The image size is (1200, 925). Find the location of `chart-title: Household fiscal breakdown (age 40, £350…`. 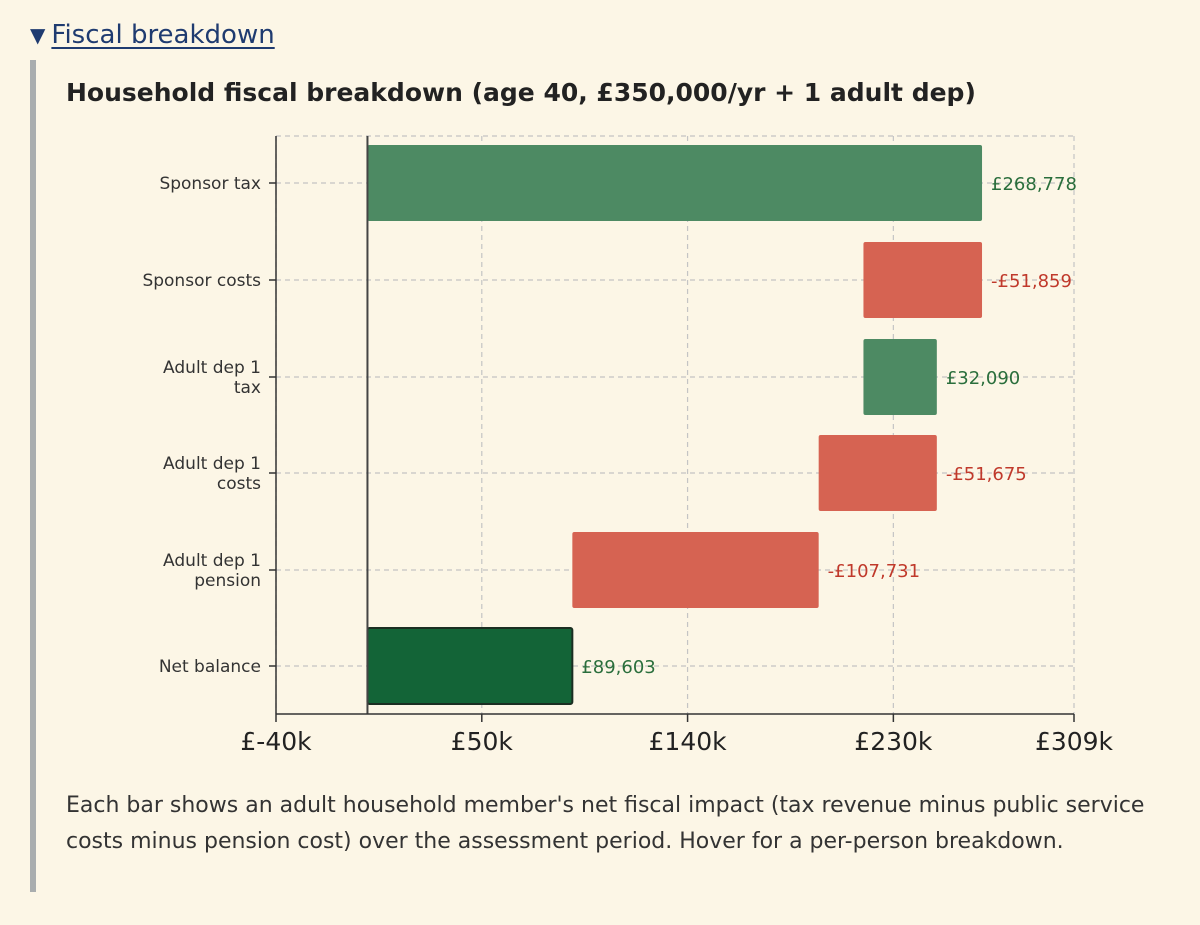

chart-title: Household fiscal breakdown (age 40, £350… is located at coordinates (521, 92).